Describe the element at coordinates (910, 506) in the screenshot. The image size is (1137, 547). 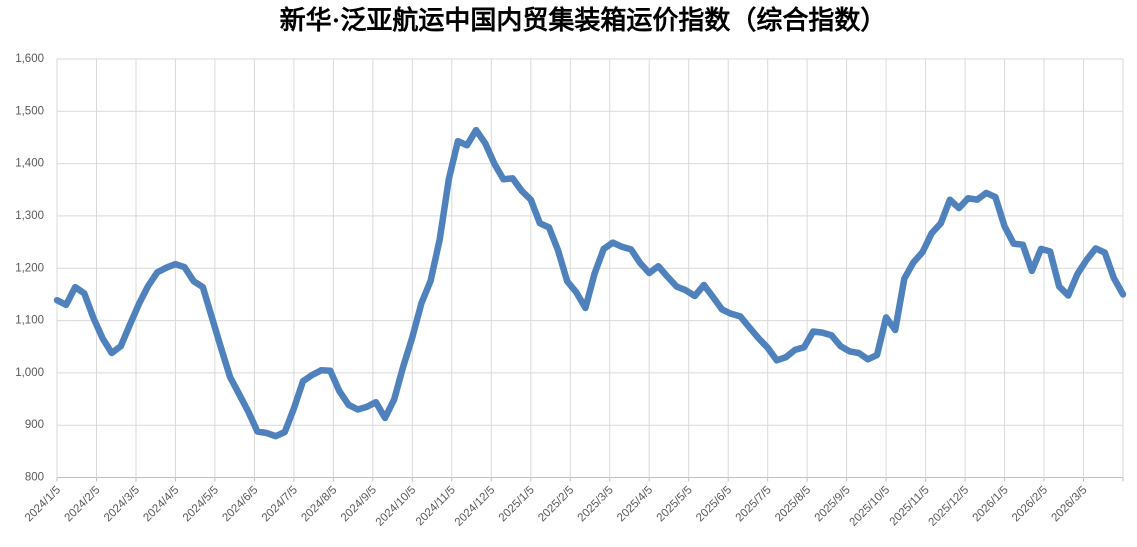
I see `x-tick-label: 2025/11/5` at that location.